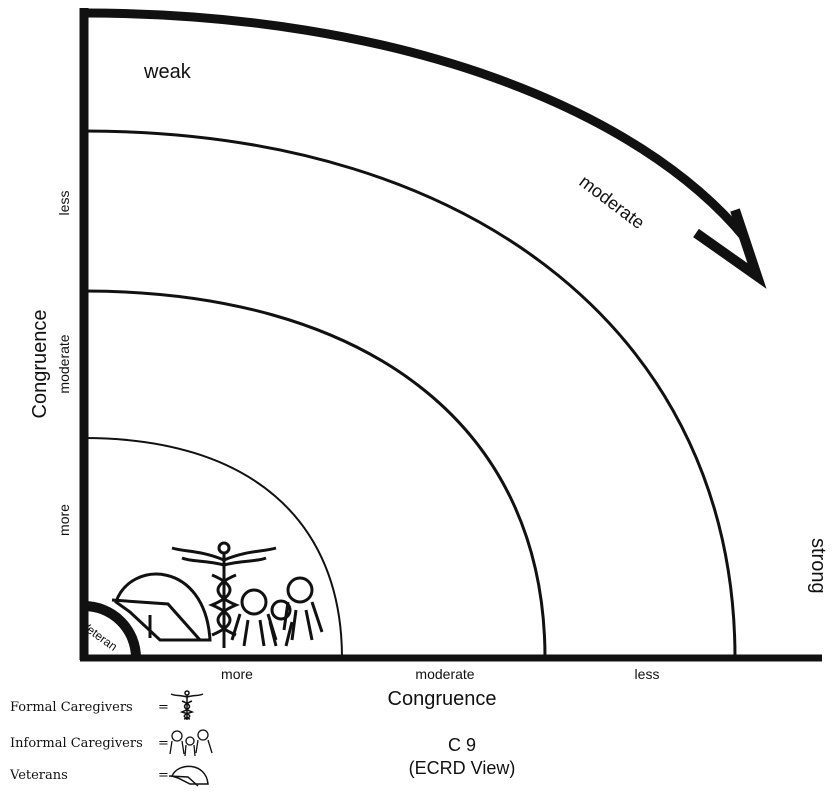 The image size is (836, 792). Describe the element at coordinates (40, 364) in the screenshot. I see `y-axis-title: Congruence` at that location.